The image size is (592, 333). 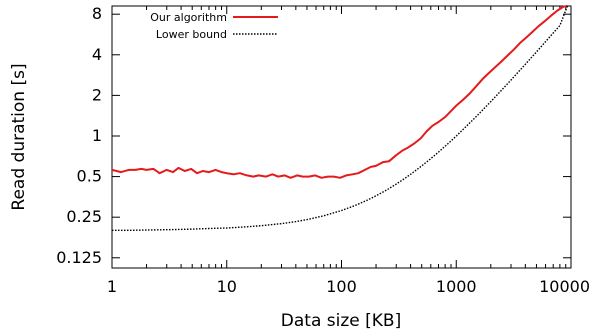 What do you see at coordinates (341, 321) in the screenshot?
I see `x-axis-title: Data size [KB]` at bounding box center [341, 321].